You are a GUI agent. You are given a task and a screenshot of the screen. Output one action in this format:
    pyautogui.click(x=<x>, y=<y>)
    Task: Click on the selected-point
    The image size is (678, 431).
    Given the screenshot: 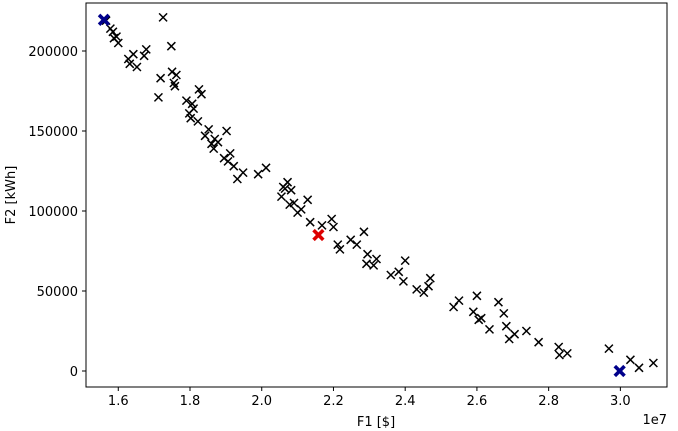 What is the action you would take?
    pyautogui.click(x=318, y=235)
    